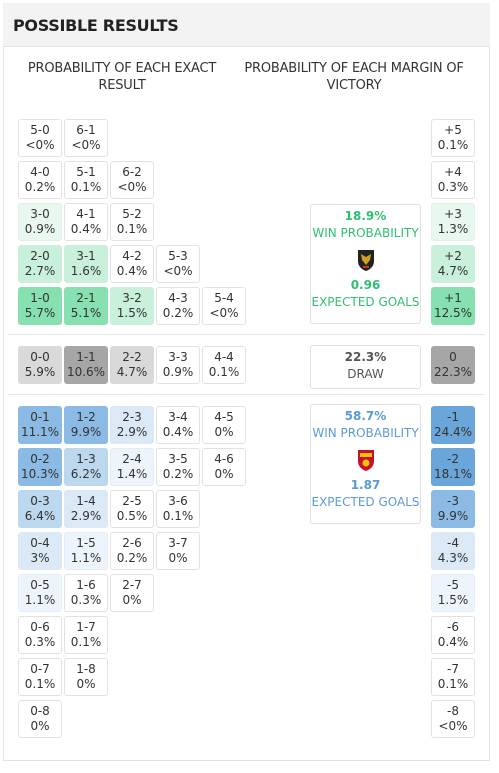  Describe the element at coordinates (40, 474) in the screenshot. I see `cell-probability: 10.3%` at that location.